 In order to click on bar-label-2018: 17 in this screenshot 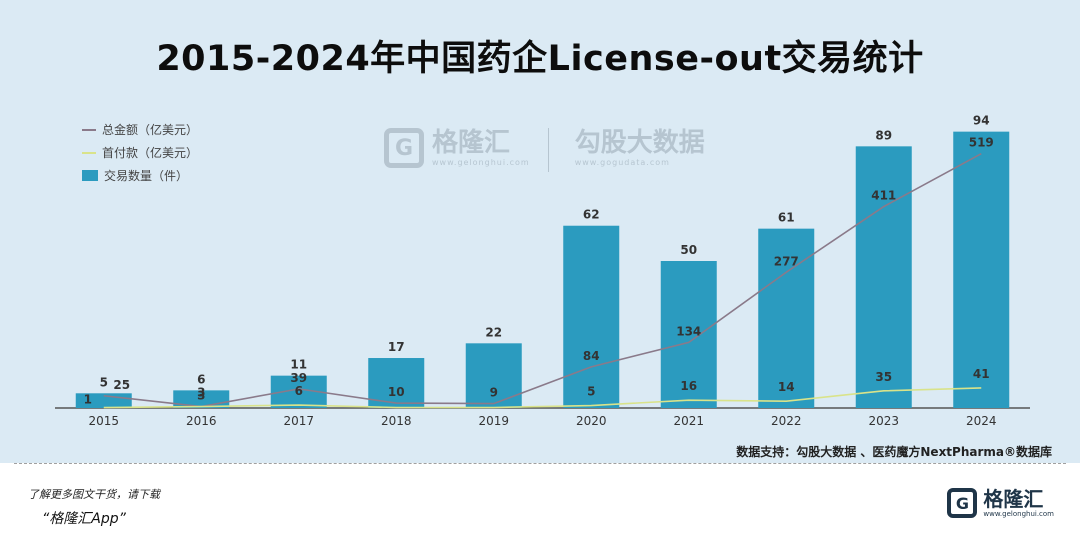, I will do `click(396, 347)`.